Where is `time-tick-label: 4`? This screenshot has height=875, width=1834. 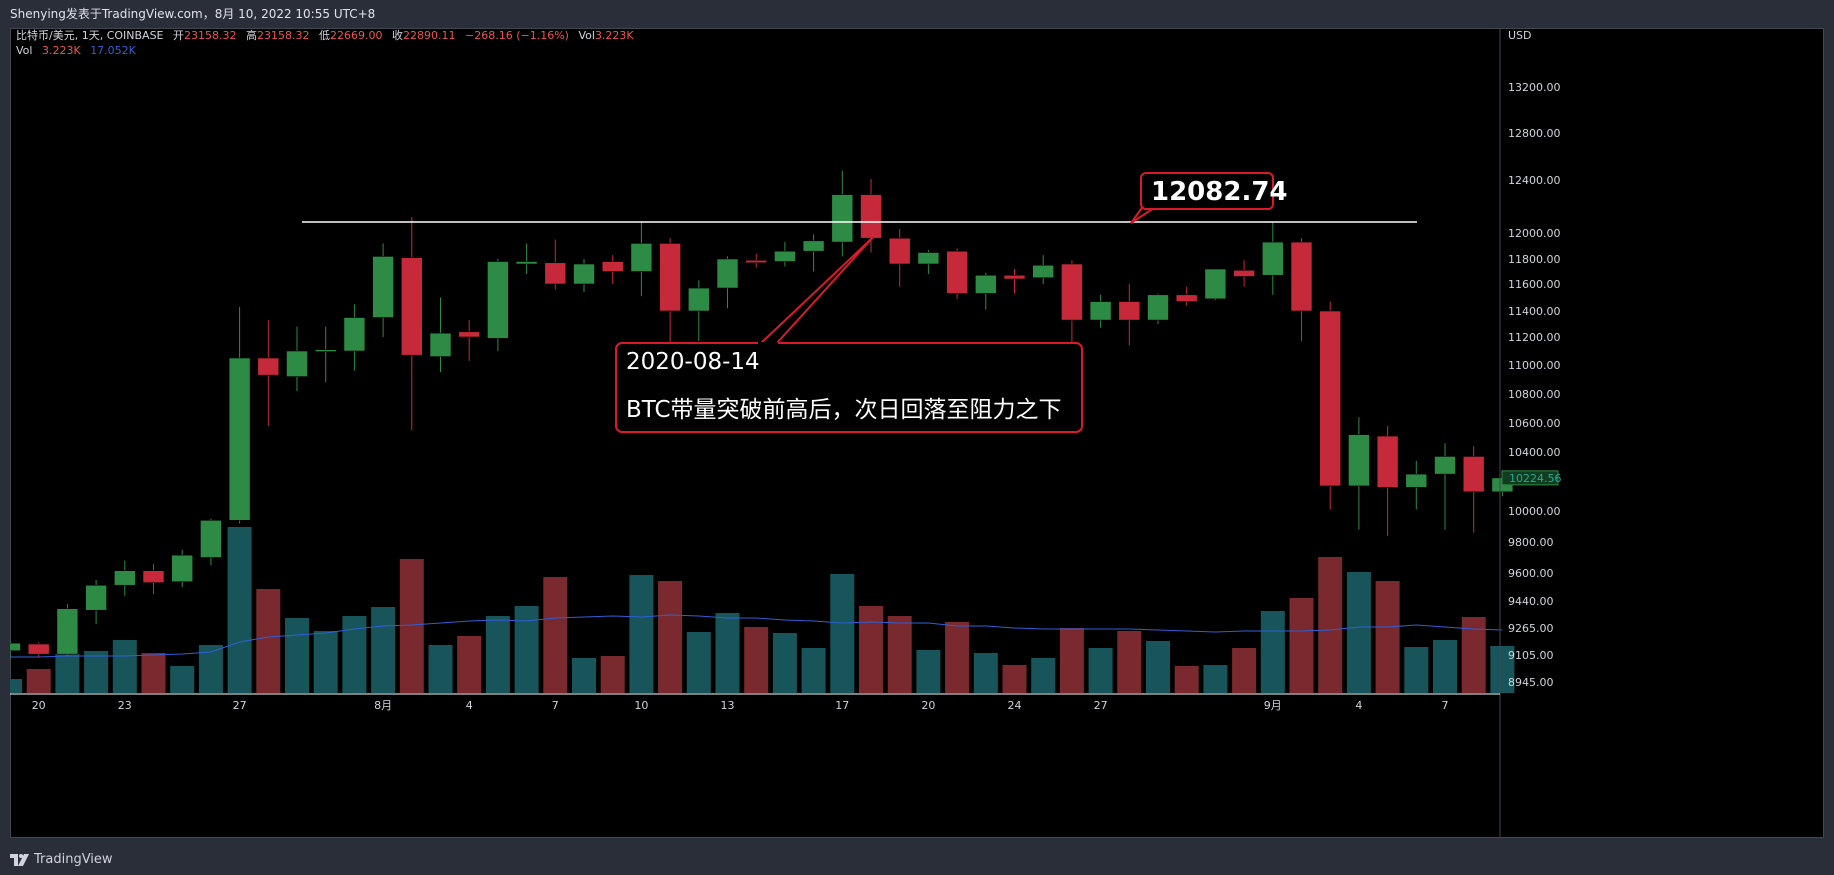
time-tick-label: 4 is located at coordinates (469, 705).